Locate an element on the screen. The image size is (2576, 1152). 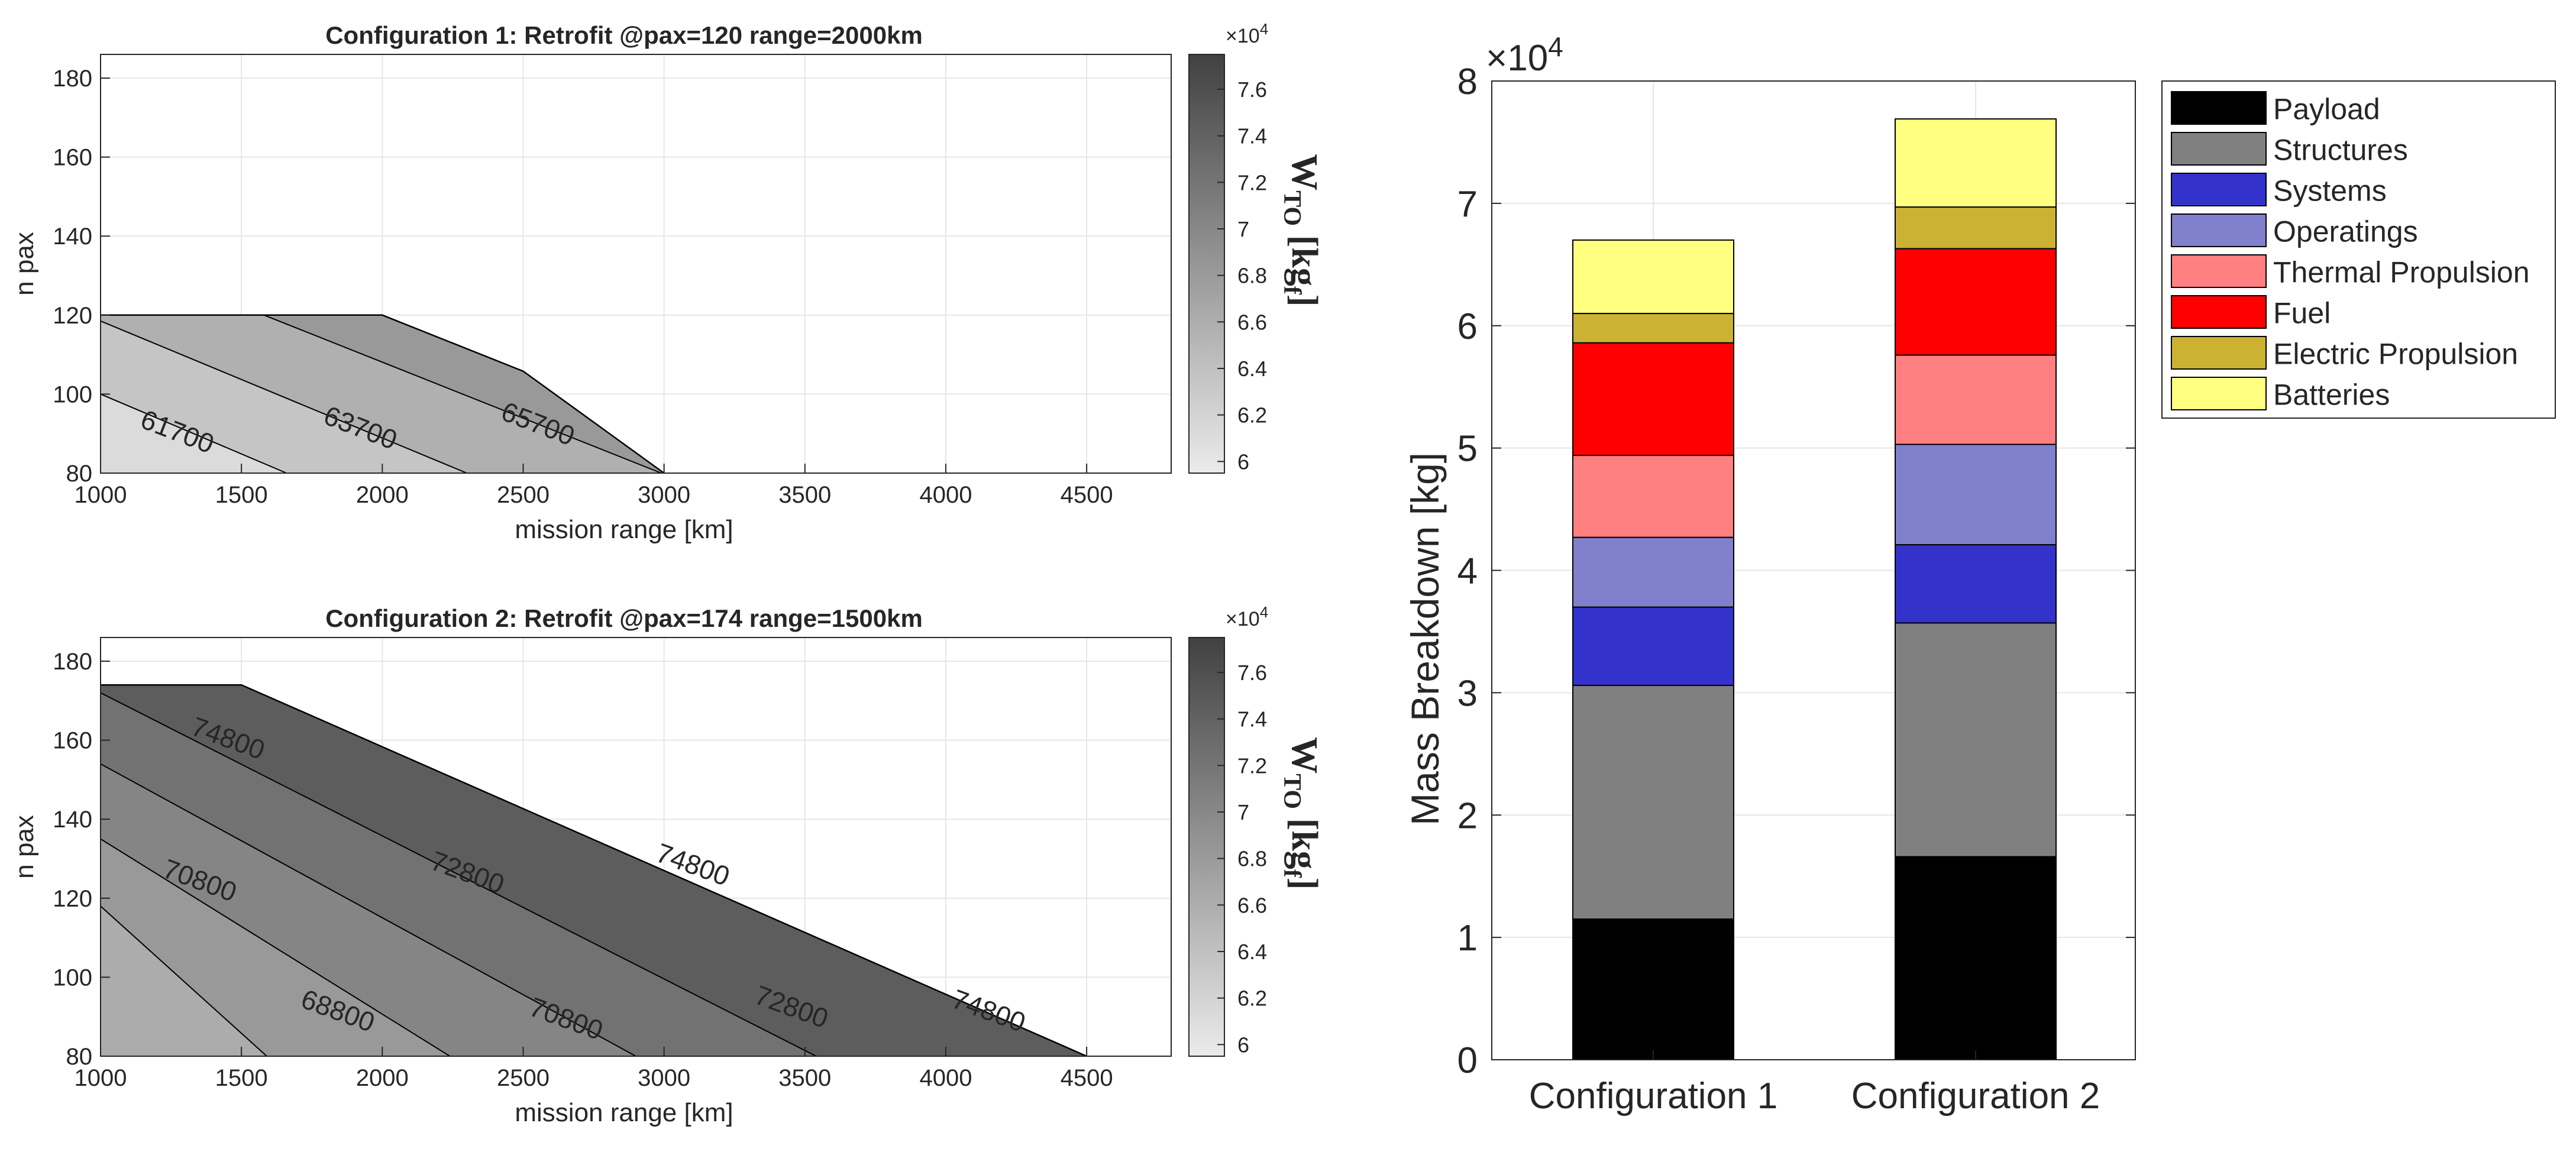
config1-xtick-label: 1500 is located at coordinates (241, 495).